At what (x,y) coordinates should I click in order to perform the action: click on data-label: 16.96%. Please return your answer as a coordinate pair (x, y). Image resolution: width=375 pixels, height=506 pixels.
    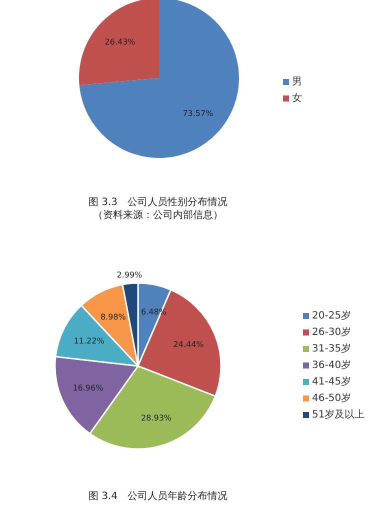
    Looking at the image, I should click on (88, 387).